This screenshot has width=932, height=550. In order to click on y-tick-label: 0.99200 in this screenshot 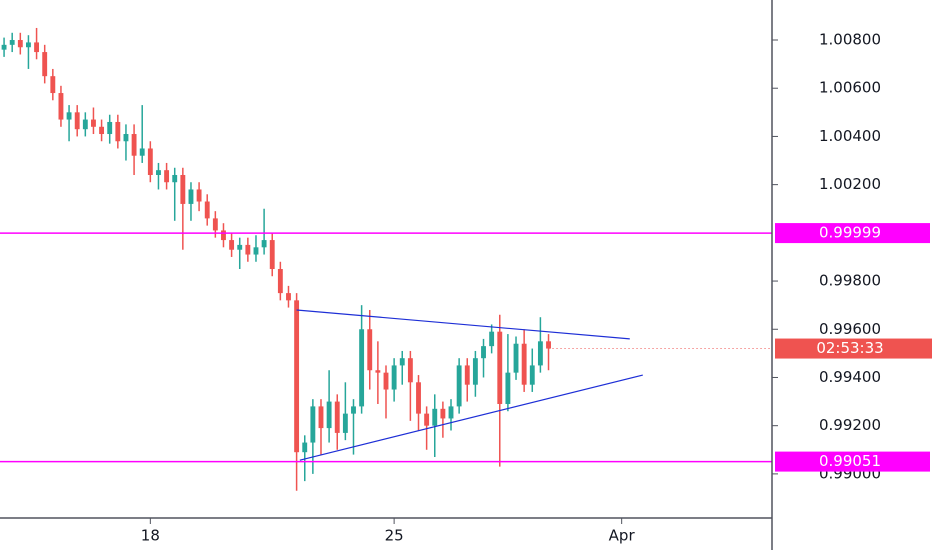, I will do `click(850, 425)`.